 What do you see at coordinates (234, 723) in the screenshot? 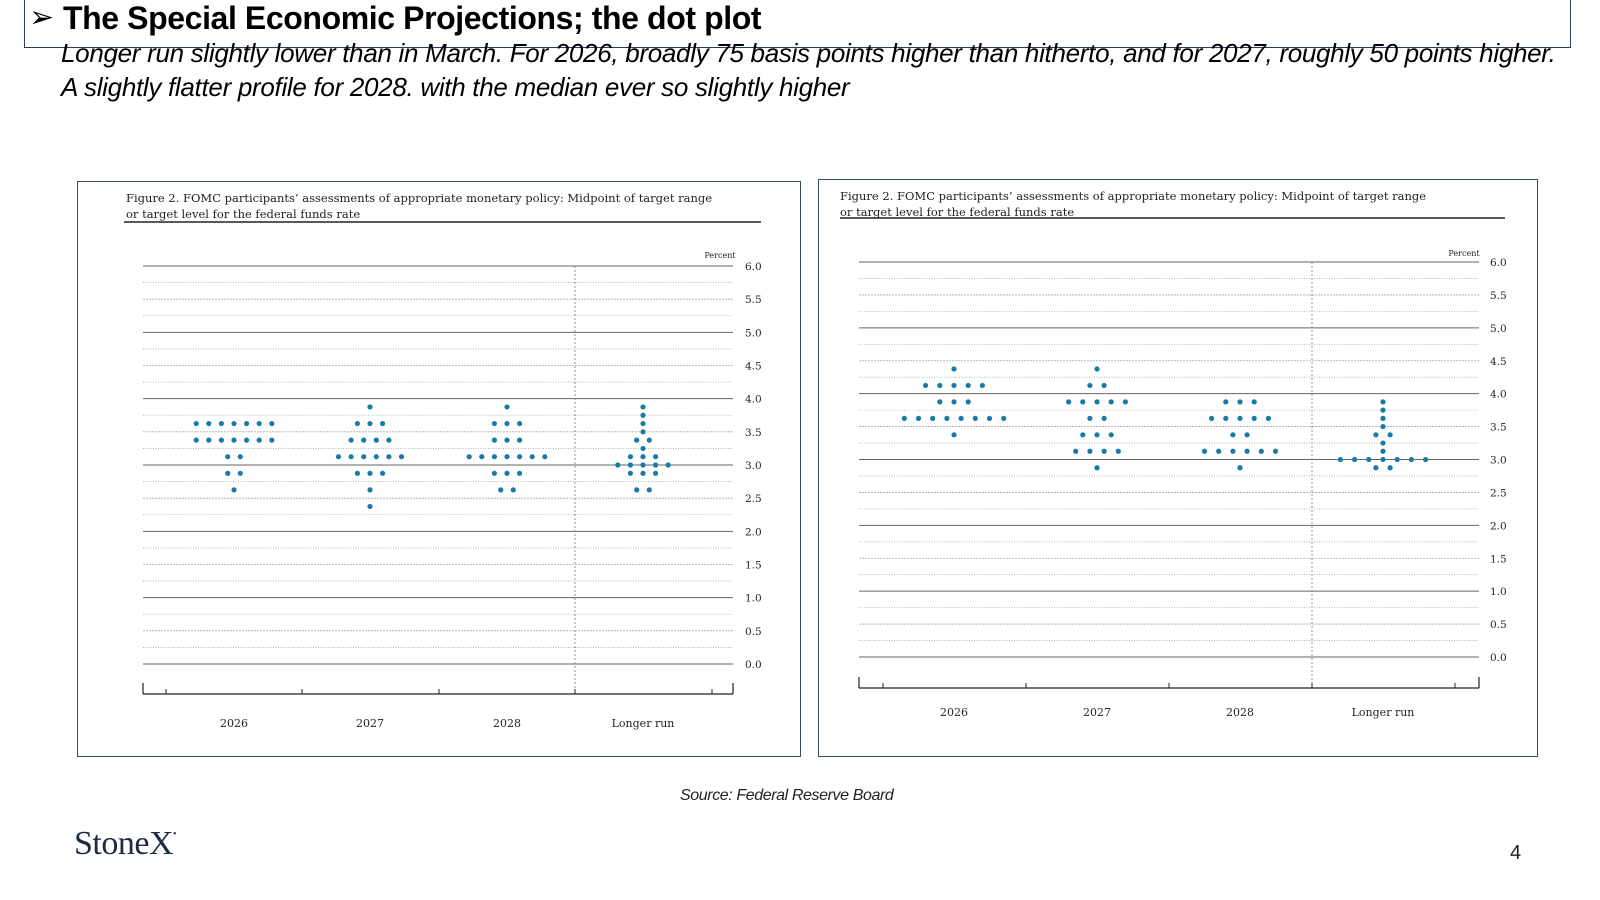
I see `x-category-label: 2026` at bounding box center [234, 723].